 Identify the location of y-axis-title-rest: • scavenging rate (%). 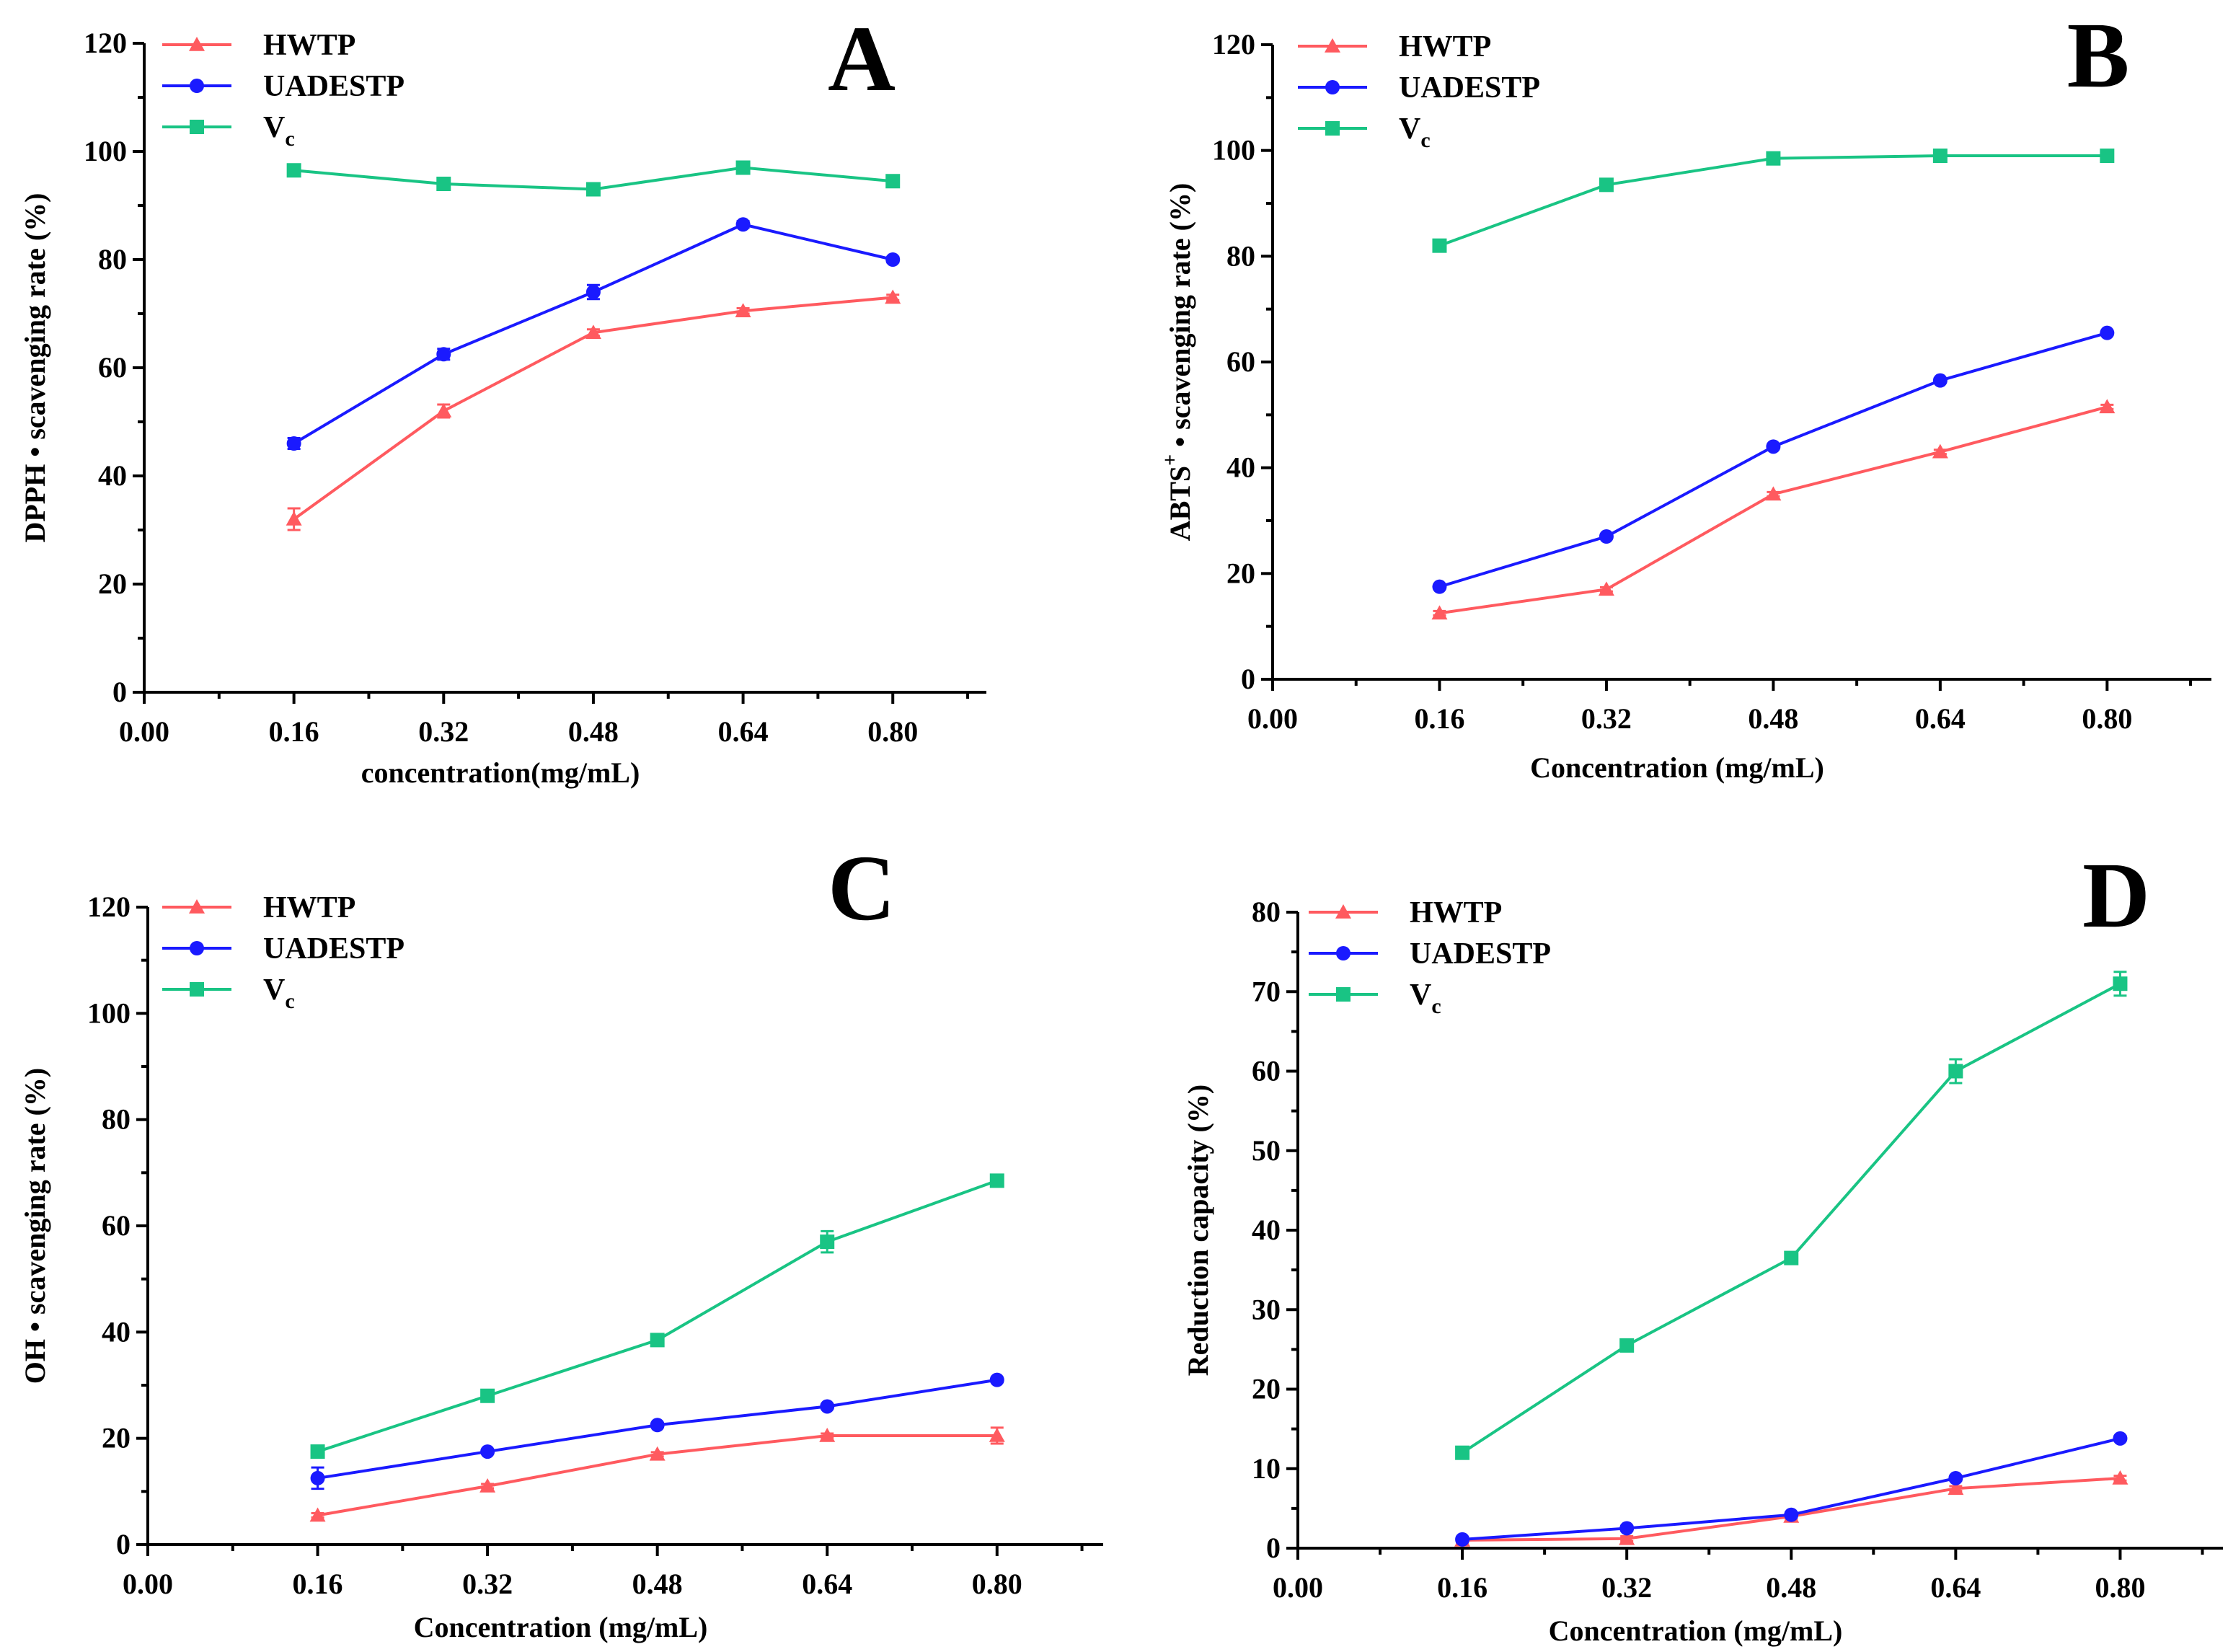
(1180, 318).